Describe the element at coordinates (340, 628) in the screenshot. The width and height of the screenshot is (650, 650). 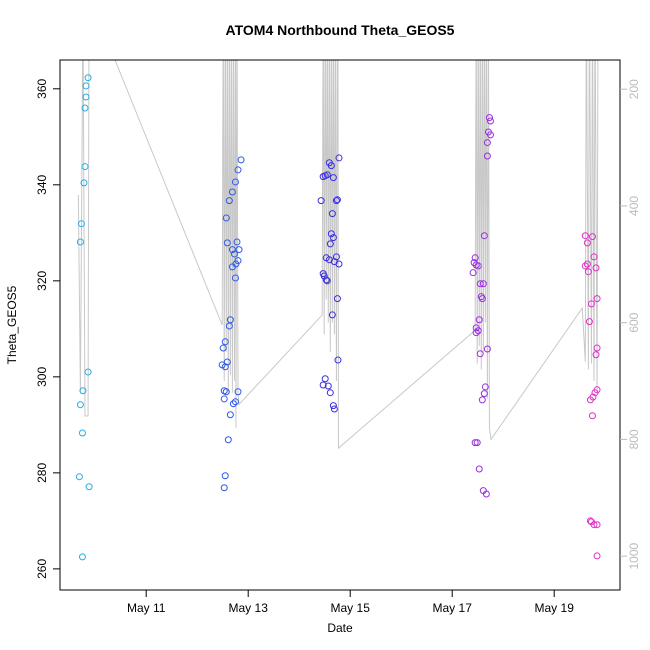
I see `x-axis-label: Date` at that location.